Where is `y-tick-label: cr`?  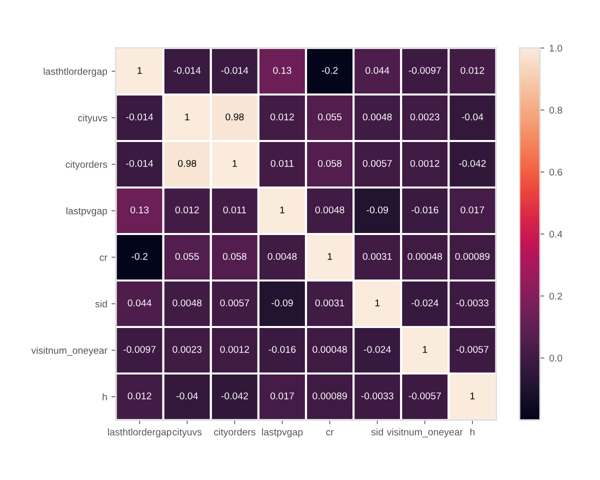 y-tick-label: cr is located at coordinates (104, 258).